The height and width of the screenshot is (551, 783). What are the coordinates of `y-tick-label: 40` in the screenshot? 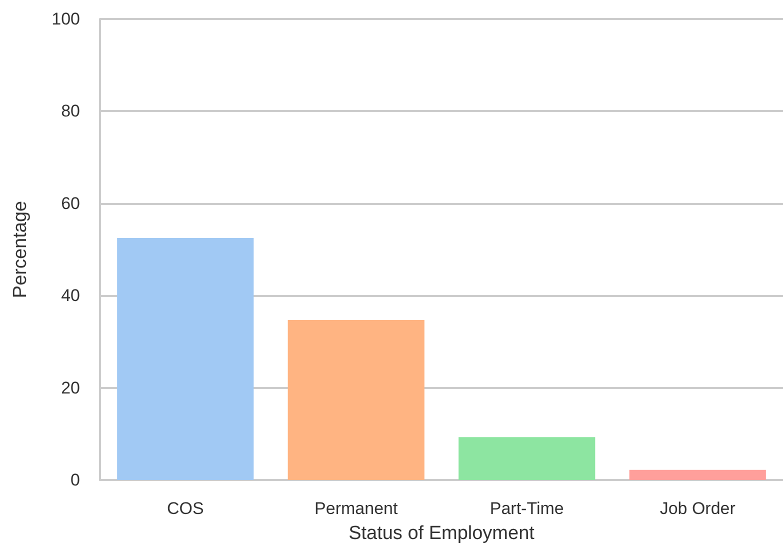 It's located at (70, 296).